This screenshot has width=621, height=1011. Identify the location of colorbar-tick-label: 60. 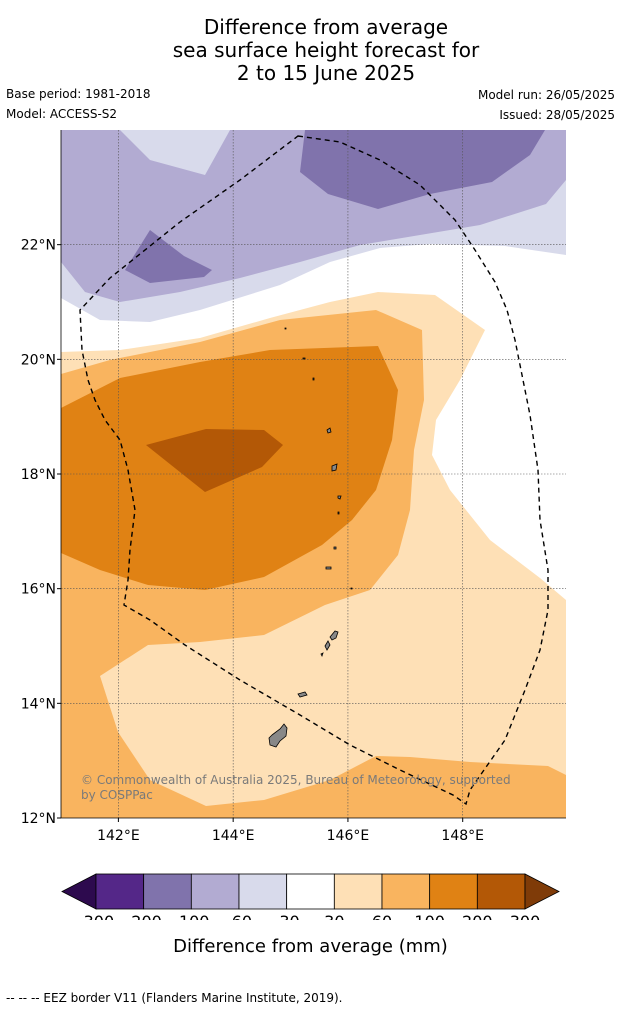
(382, 916).